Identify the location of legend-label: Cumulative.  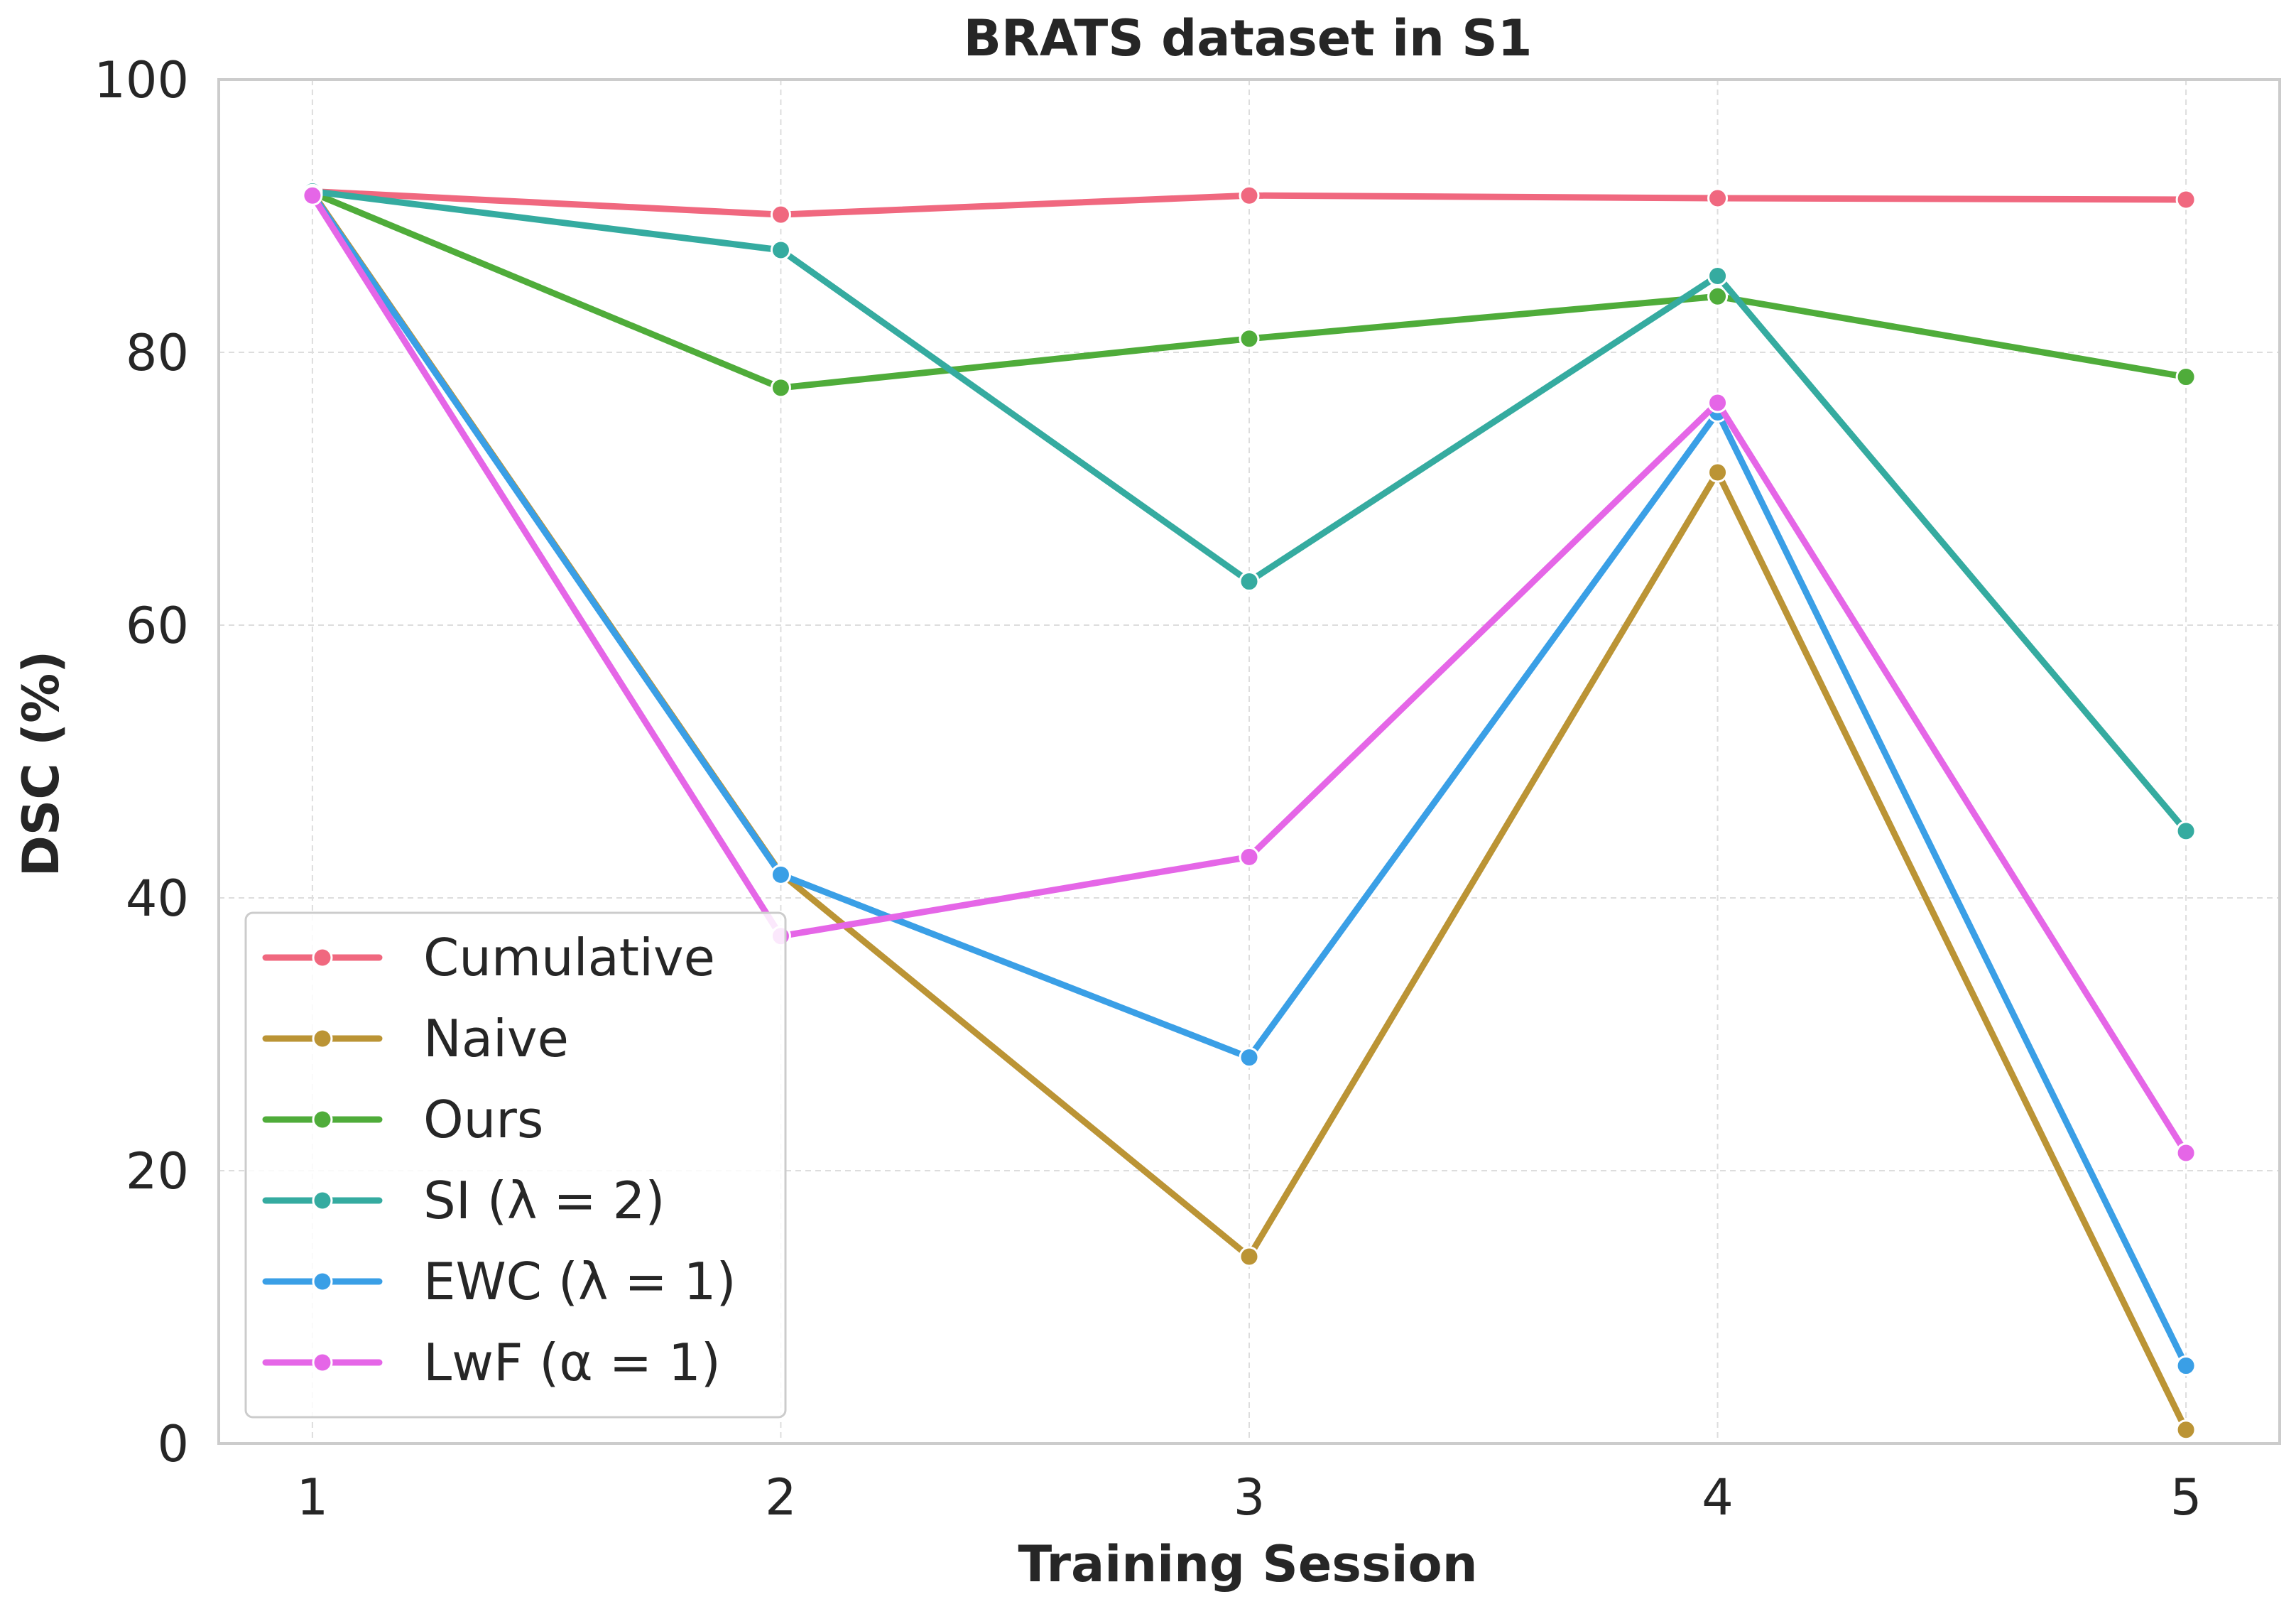
(569, 958).